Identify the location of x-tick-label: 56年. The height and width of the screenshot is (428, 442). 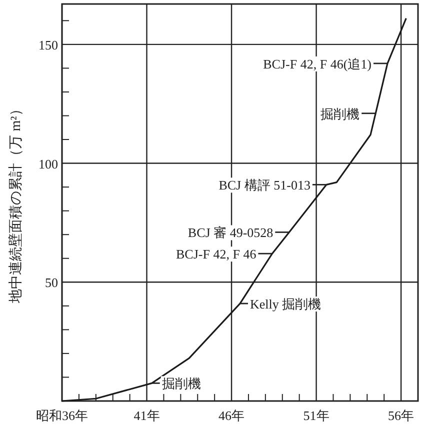
(401, 415).